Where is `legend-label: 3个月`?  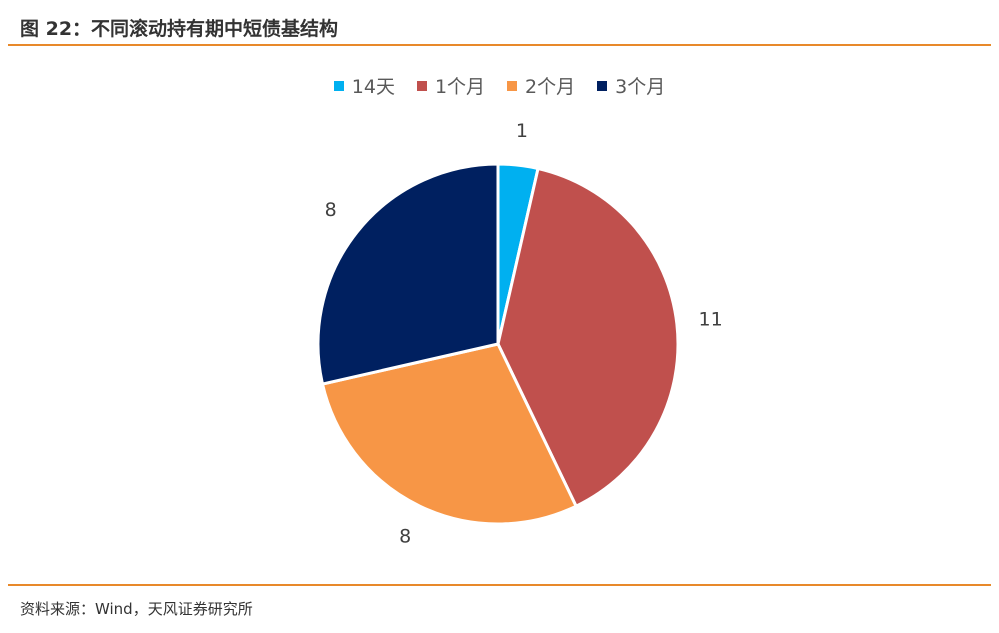
legend-label: 3个月 is located at coordinates (640, 87).